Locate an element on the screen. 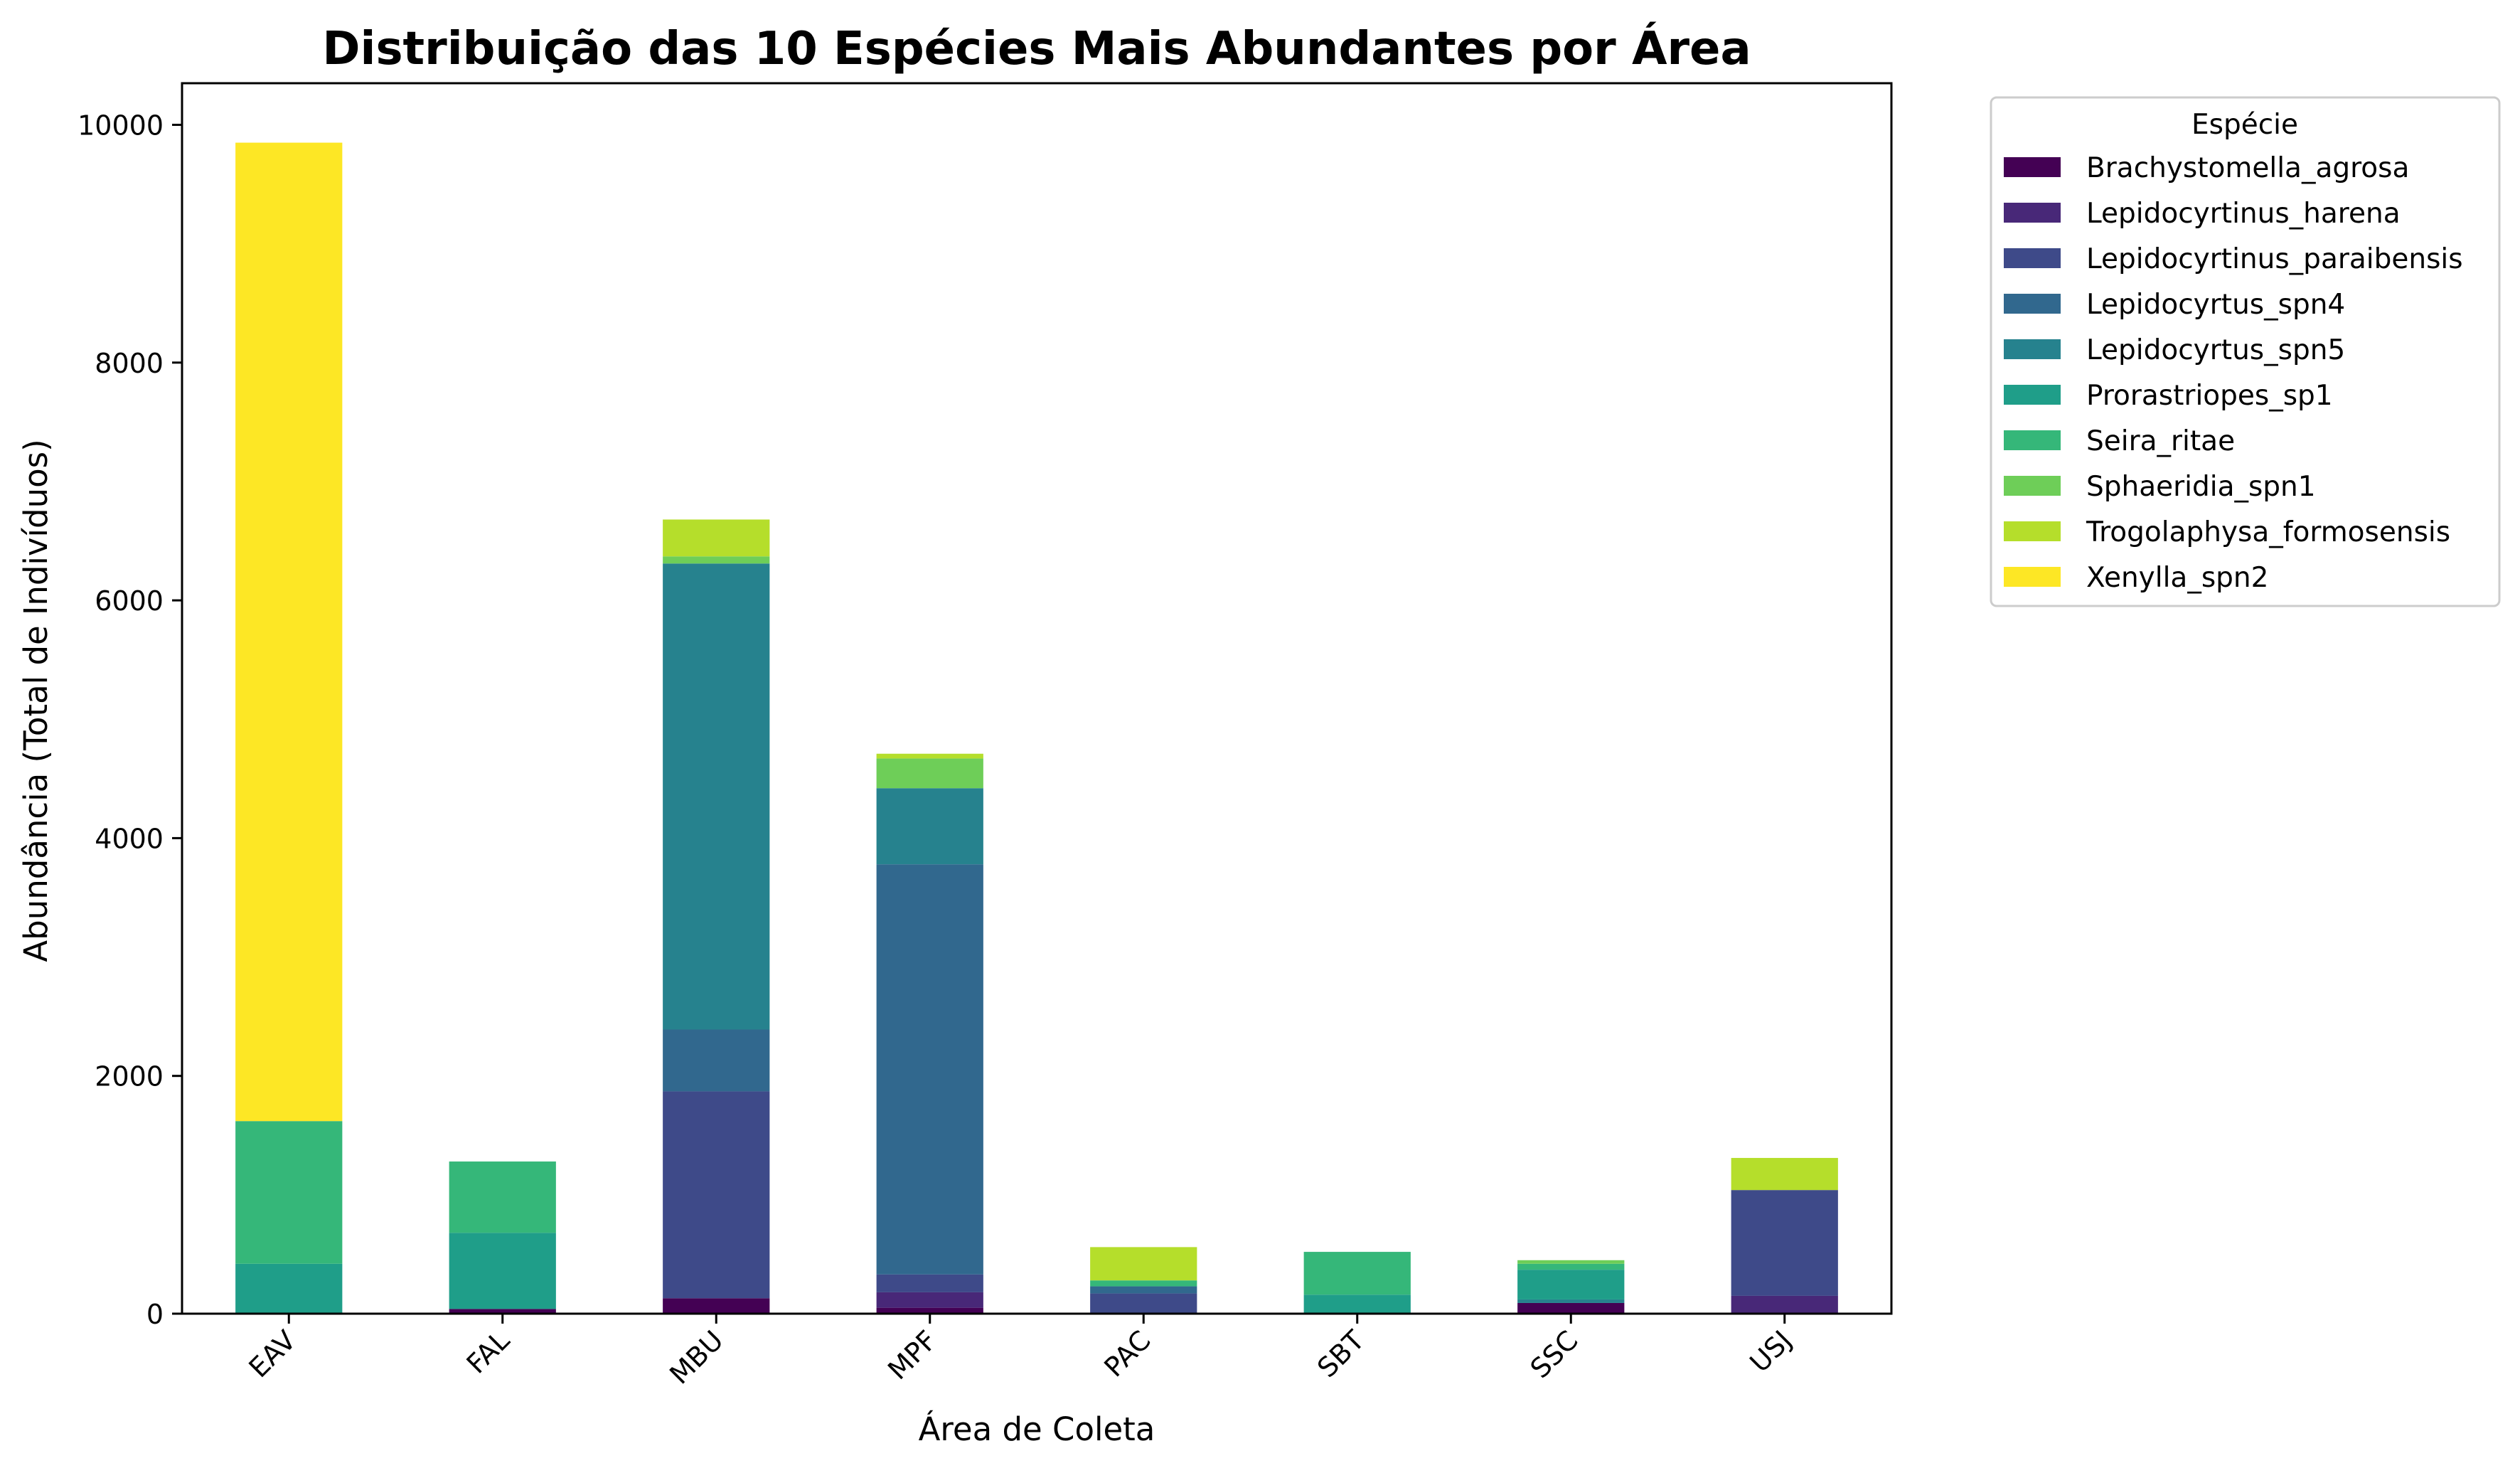 The image size is (2520, 1473). y-tick-label: 4000 is located at coordinates (129, 838).